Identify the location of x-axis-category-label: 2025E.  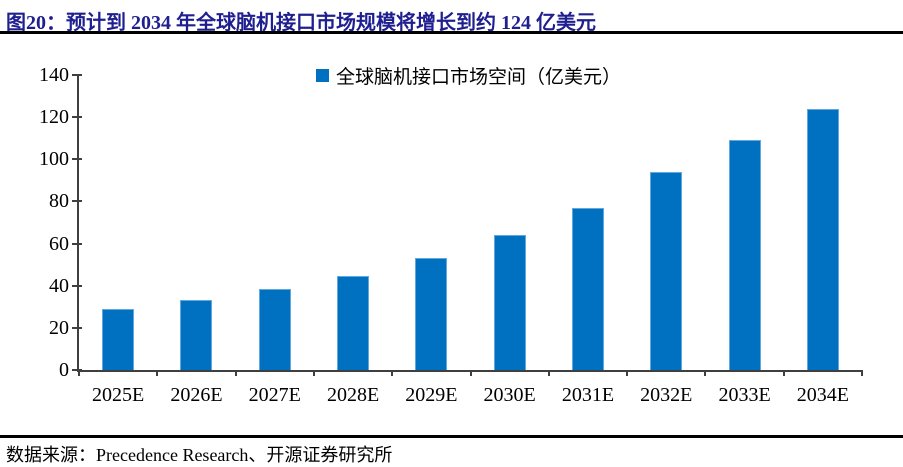
(118, 395).